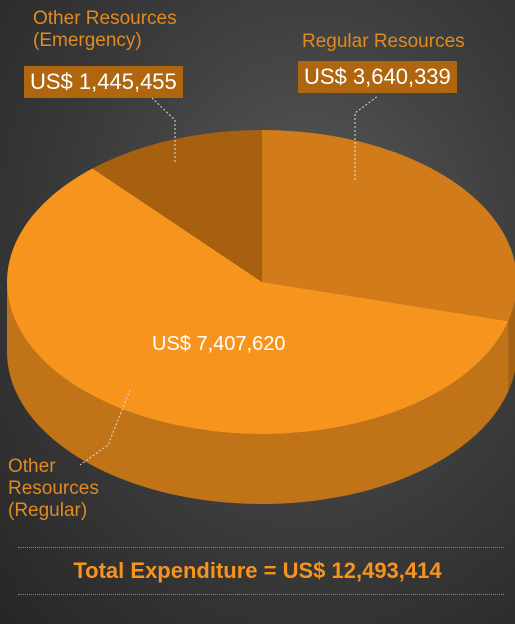  Describe the element at coordinates (383, 41) in the screenshot. I see `category-label: Regular Resources` at that location.